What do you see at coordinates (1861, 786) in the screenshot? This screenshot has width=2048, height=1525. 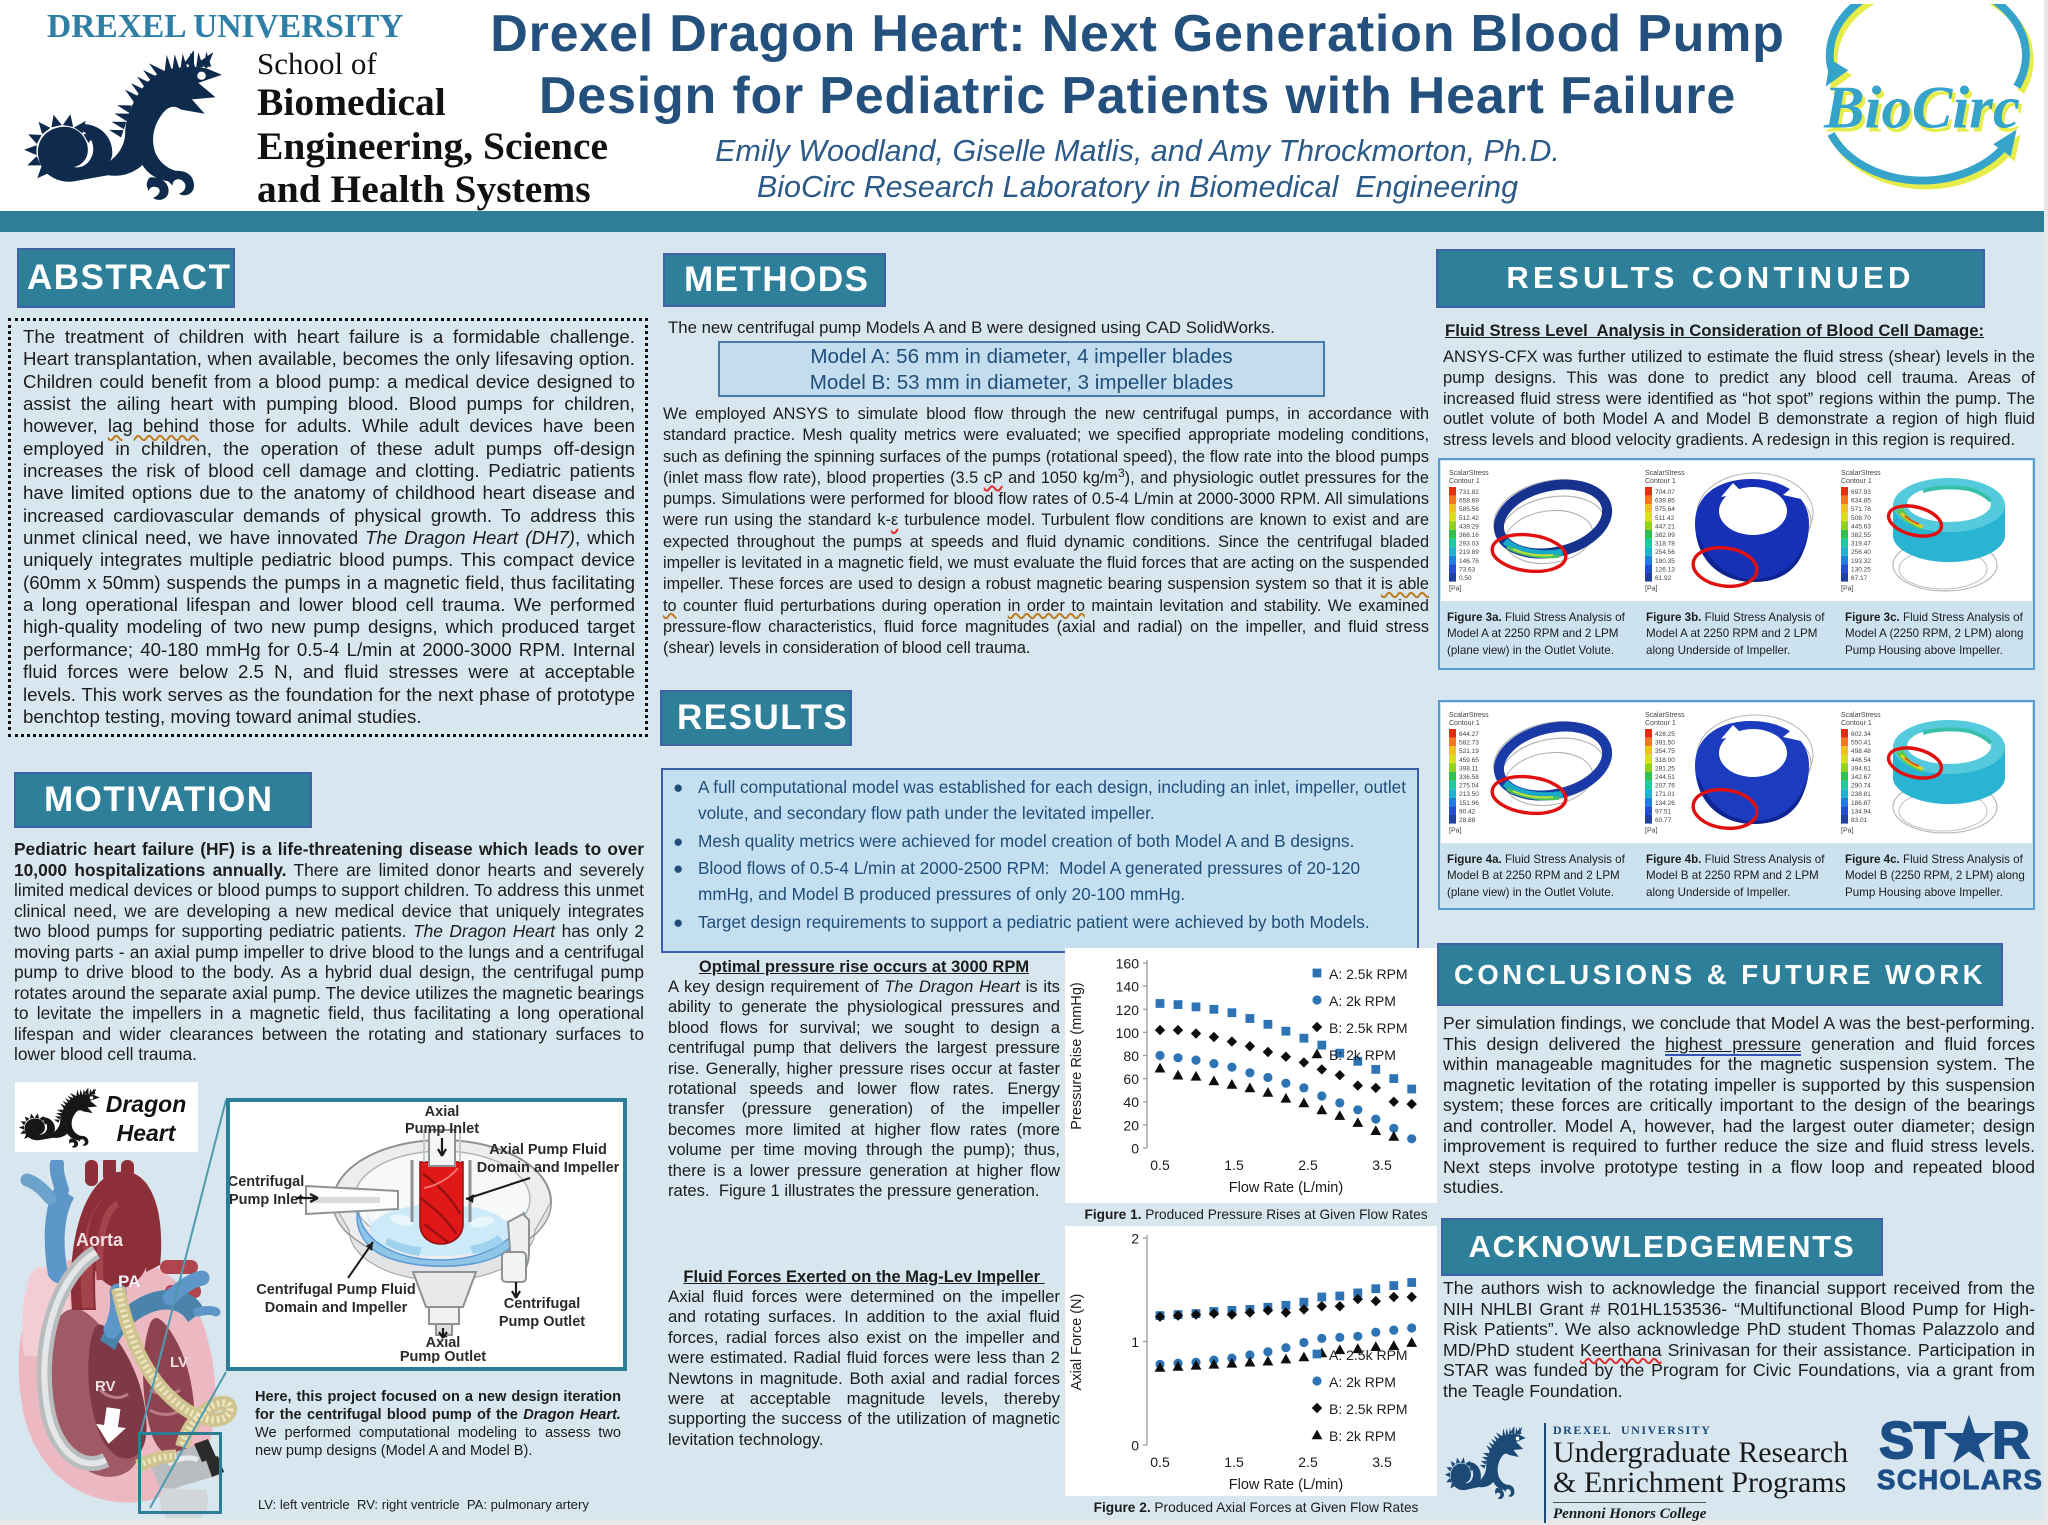 I see `svg-text: 290.74` at bounding box center [1861, 786].